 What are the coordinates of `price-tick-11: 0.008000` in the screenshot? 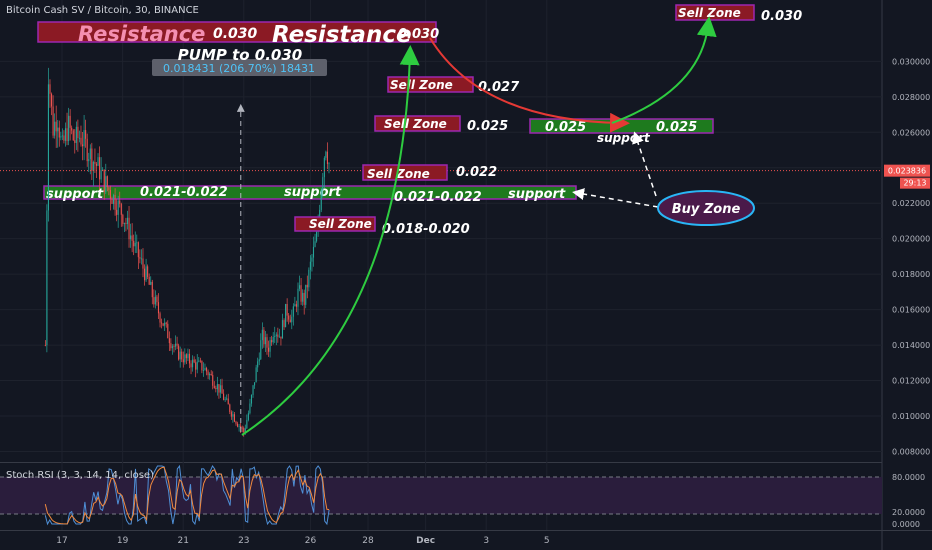 It's located at (911, 451).